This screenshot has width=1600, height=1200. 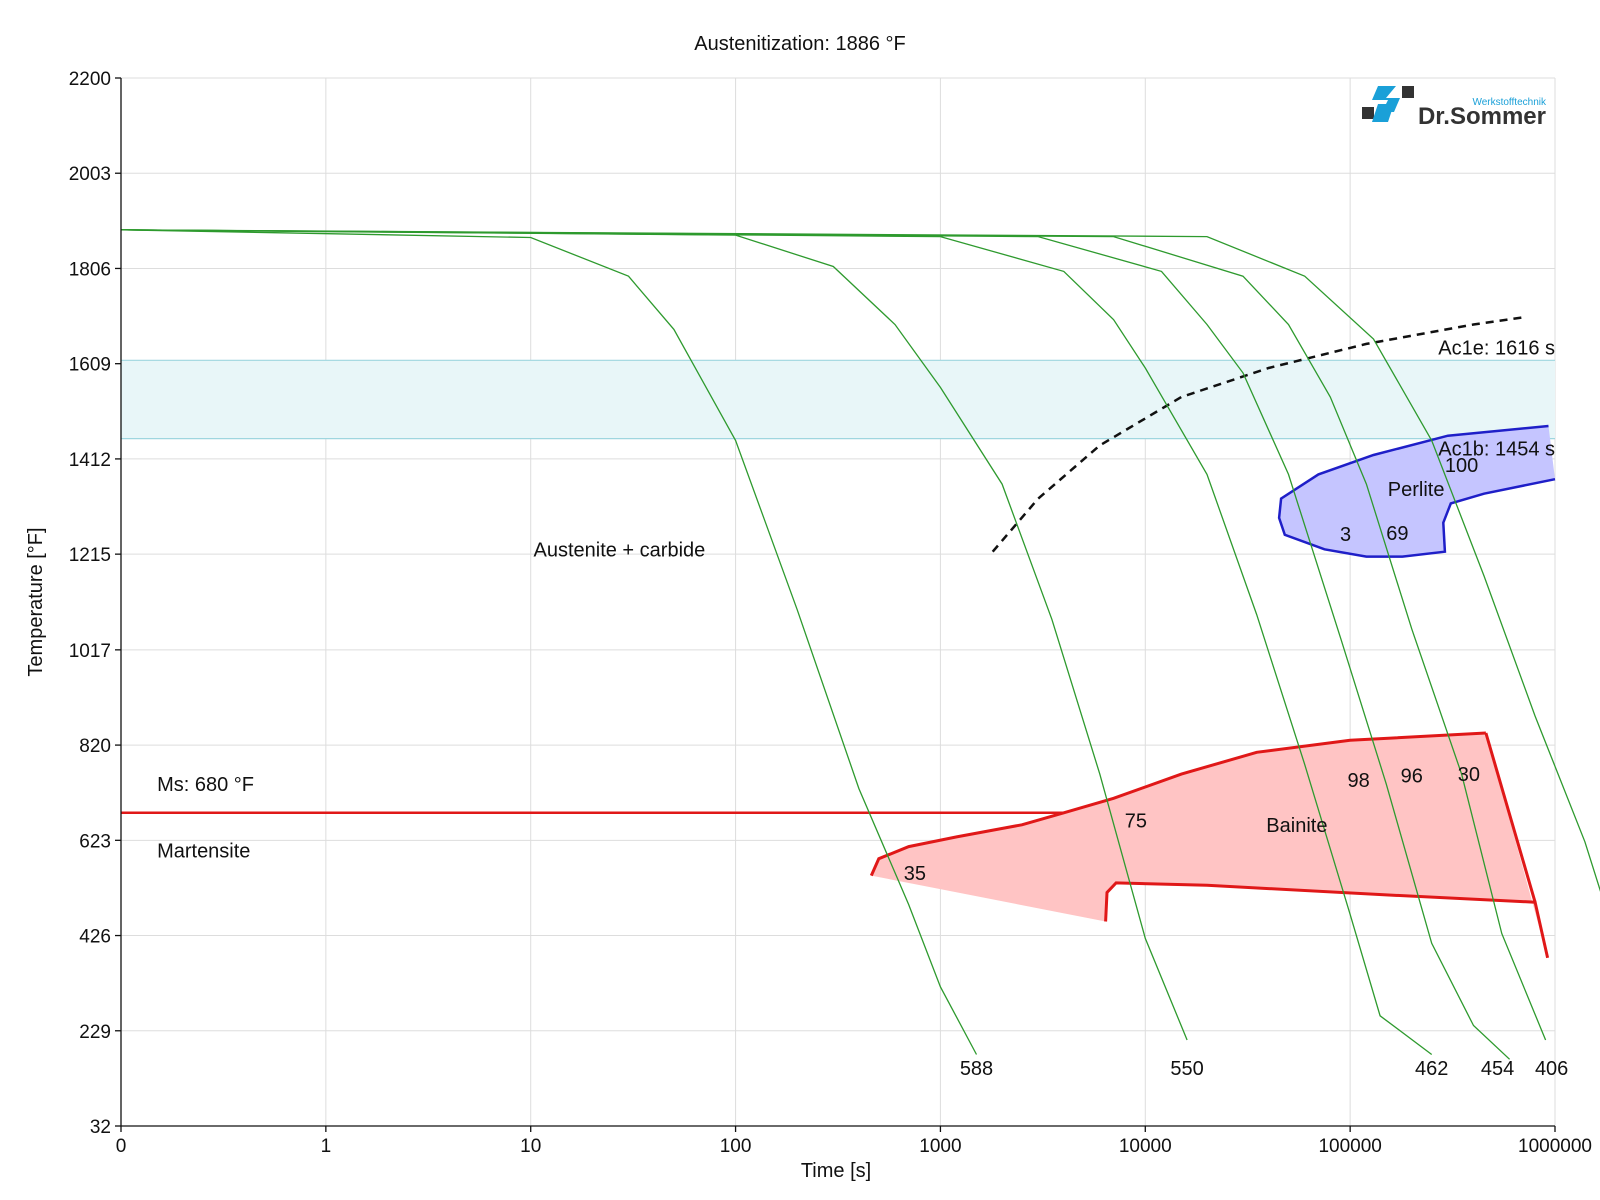 What do you see at coordinates (326, 1146) in the screenshot?
I see `x-tick-label: 1` at bounding box center [326, 1146].